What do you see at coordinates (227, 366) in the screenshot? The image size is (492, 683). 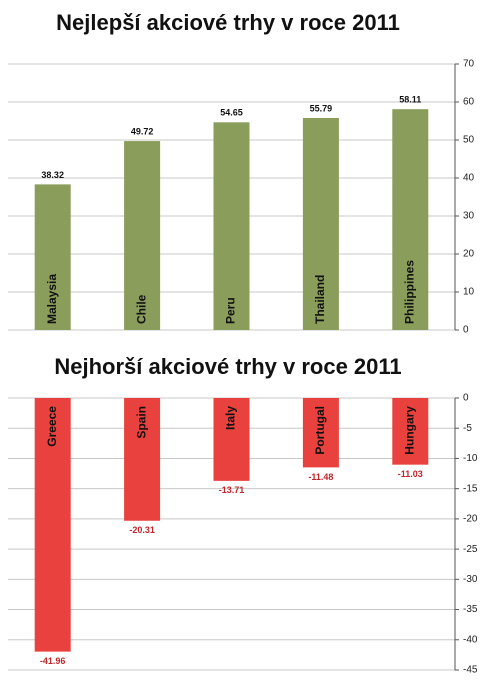 I see `chart-title: Nejhorší akciové trhy v roce 2011` at bounding box center [227, 366].